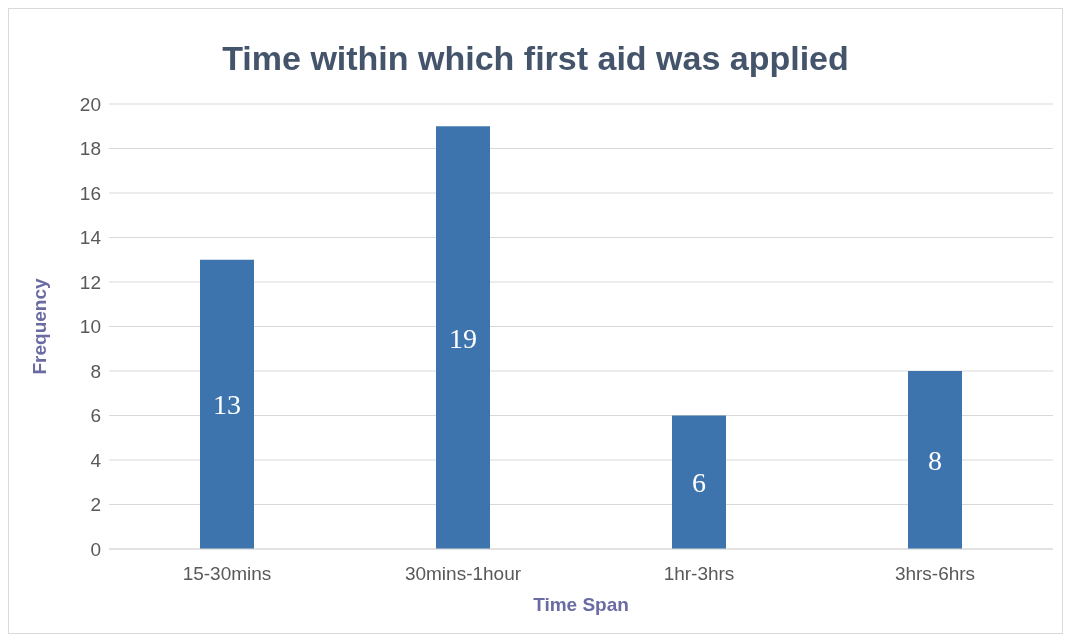 The height and width of the screenshot is (642, 1071). Describe the element at coordinates (95, 505) in the screenshot. I see `y-tick-label: 2` at that location.